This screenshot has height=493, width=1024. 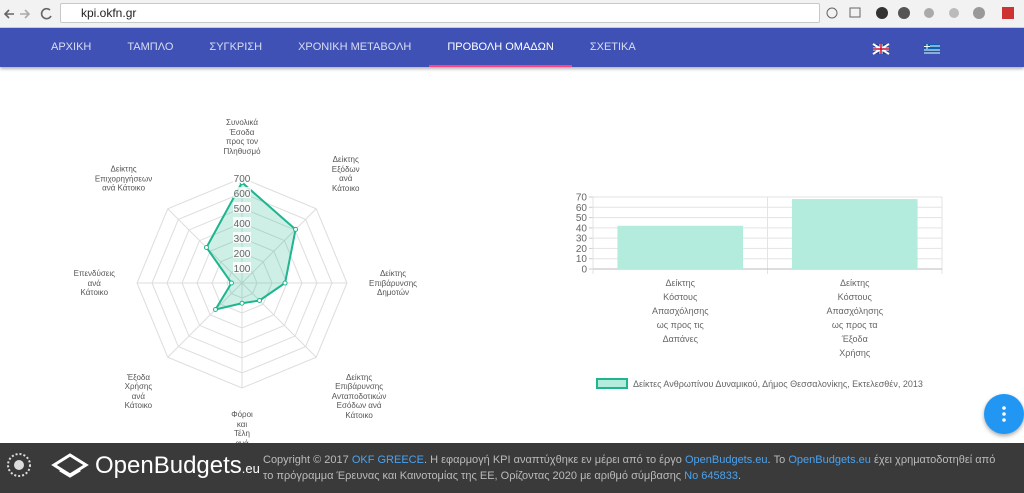 I want to click on browser-toolbar: kpi.okfn.gr, so click(x=512, y=14).